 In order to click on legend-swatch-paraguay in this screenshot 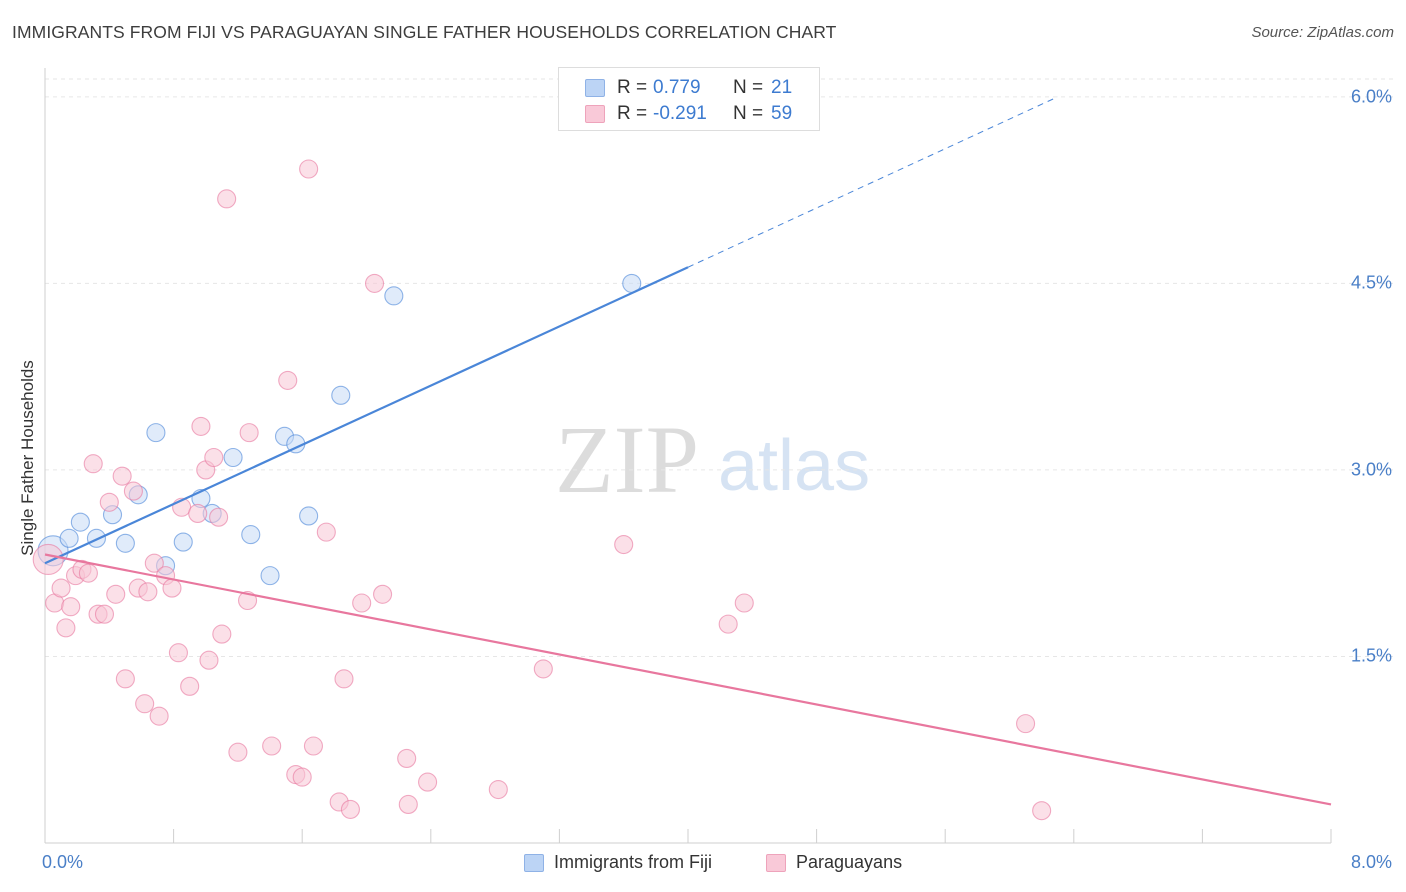, I will do `click(595, 114)`.